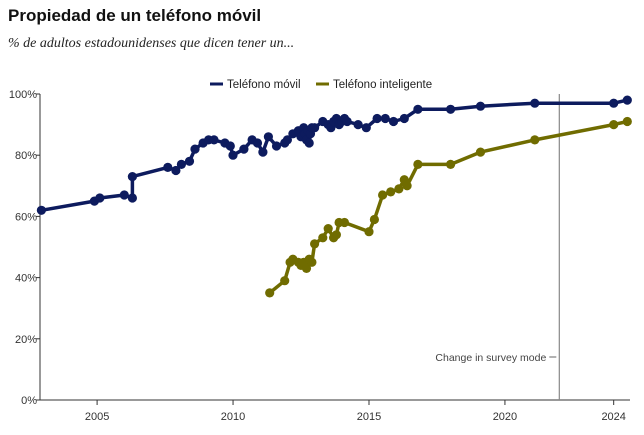 This screenshot has height=435, width=644. I want to click on x-tick-label: 2010, so click(233, 417).